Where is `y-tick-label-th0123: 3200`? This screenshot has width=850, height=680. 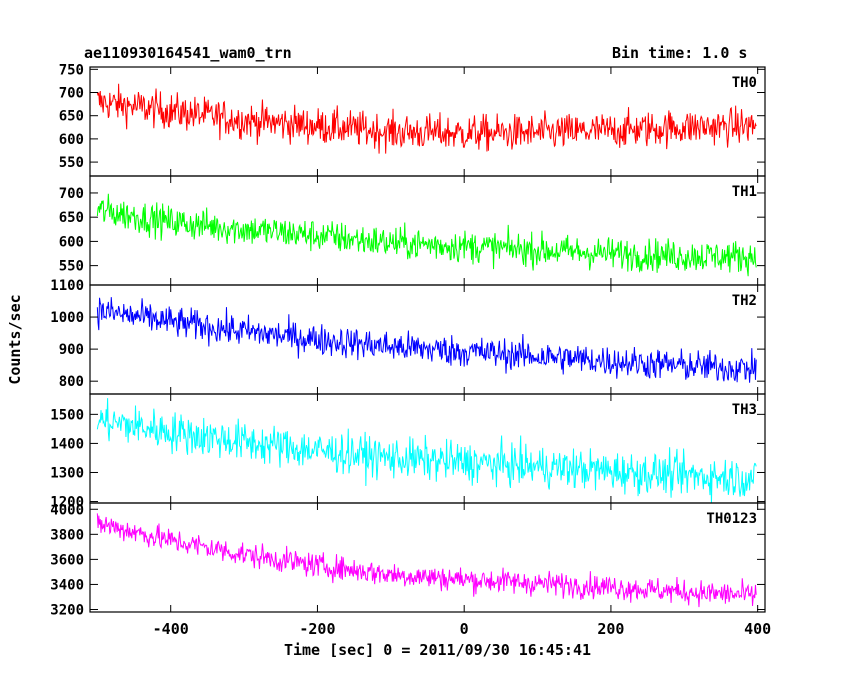 y-tick-label-th0123: 3200 is located at coordinates (67, 610).